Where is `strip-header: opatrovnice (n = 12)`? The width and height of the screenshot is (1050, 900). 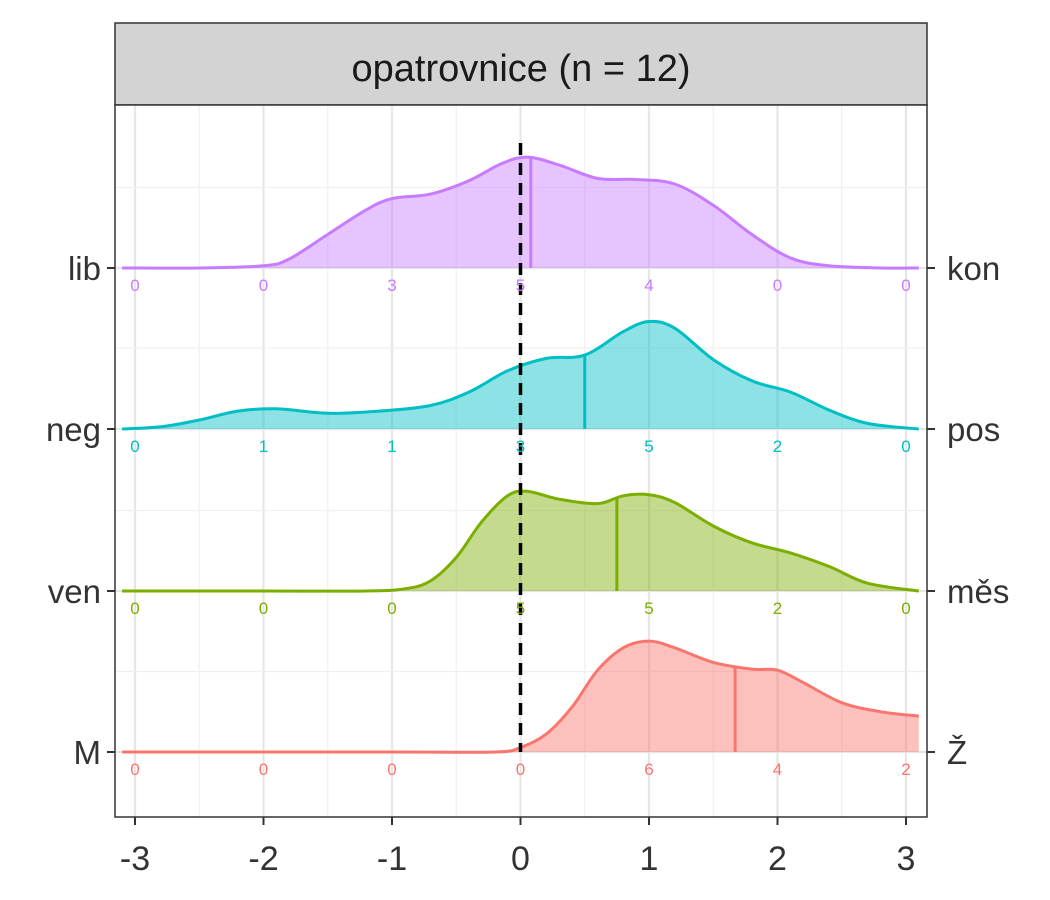
strip-header: opatrovnice (n = 12) is located at coordinates (521, 64).